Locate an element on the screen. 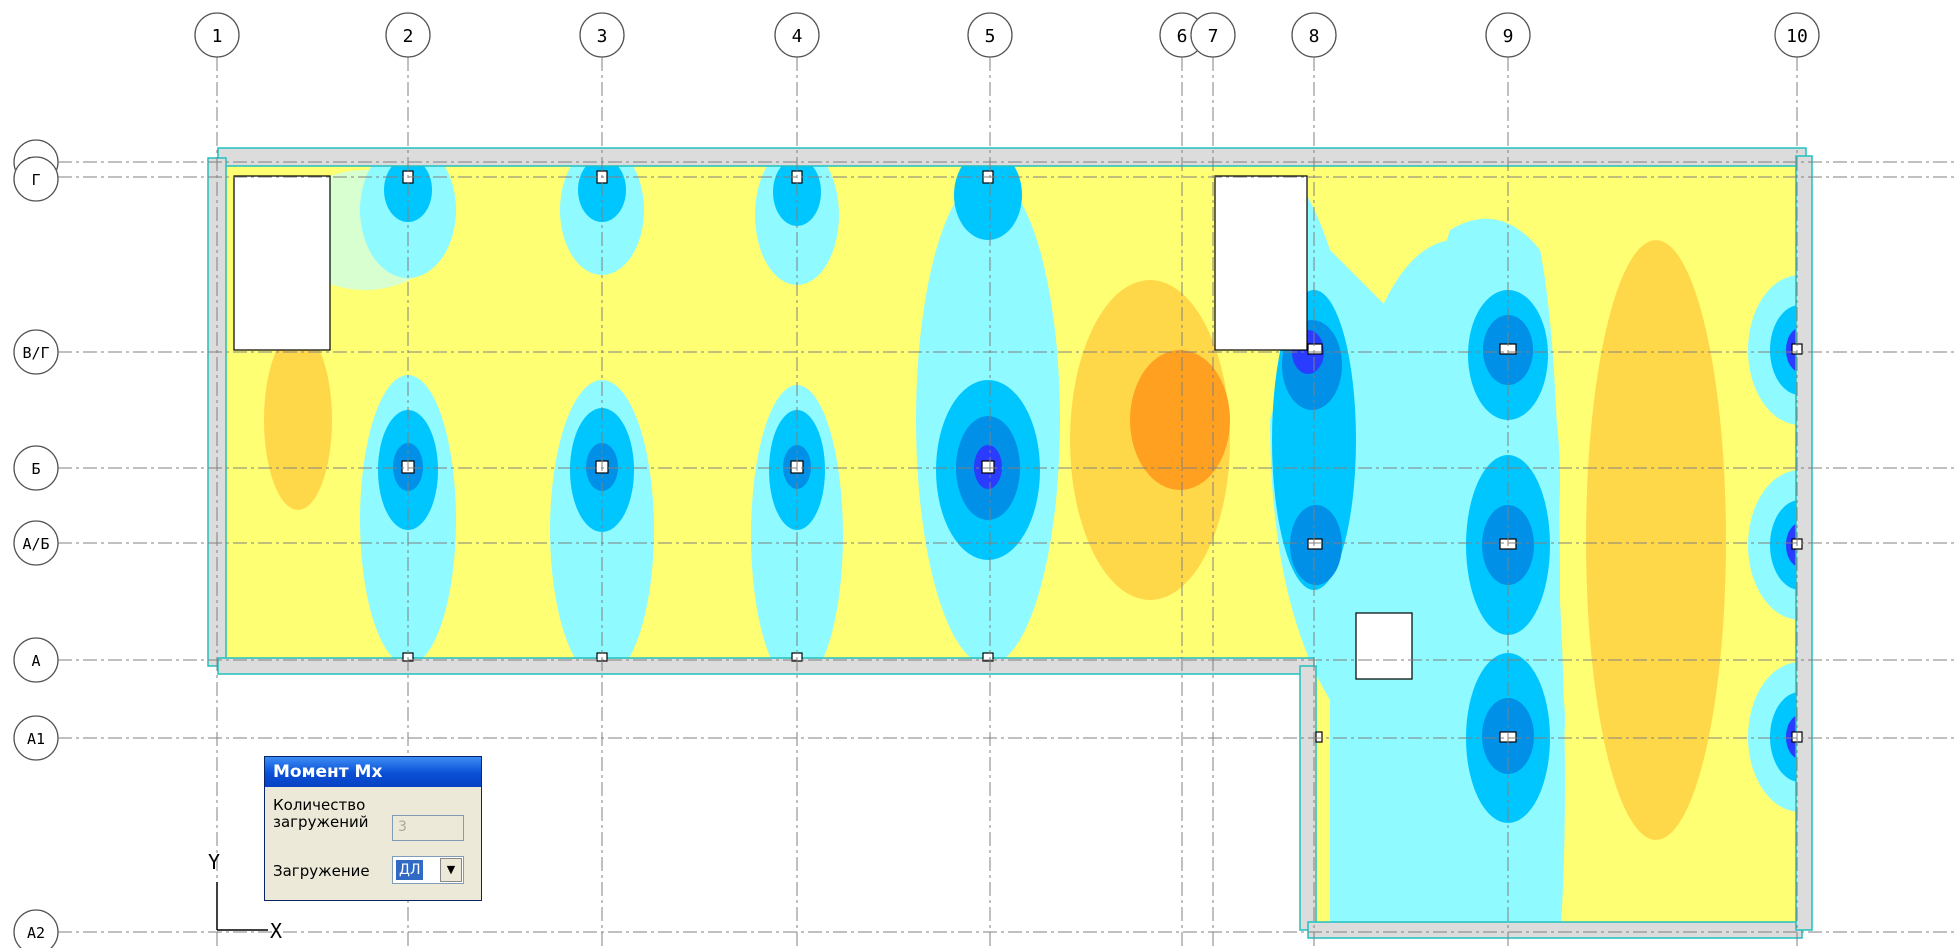 The image size is (1954, 948). count-label: Количество загружений is located at coordinates (321, 813).